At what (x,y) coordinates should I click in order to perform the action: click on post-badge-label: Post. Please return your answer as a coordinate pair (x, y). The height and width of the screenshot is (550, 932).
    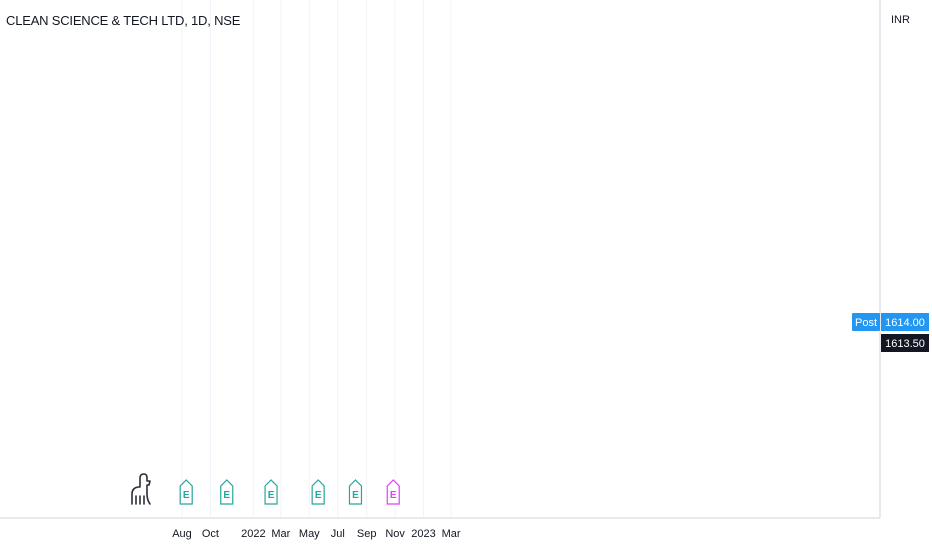
    Looking at the image, I should click on (866, 323).